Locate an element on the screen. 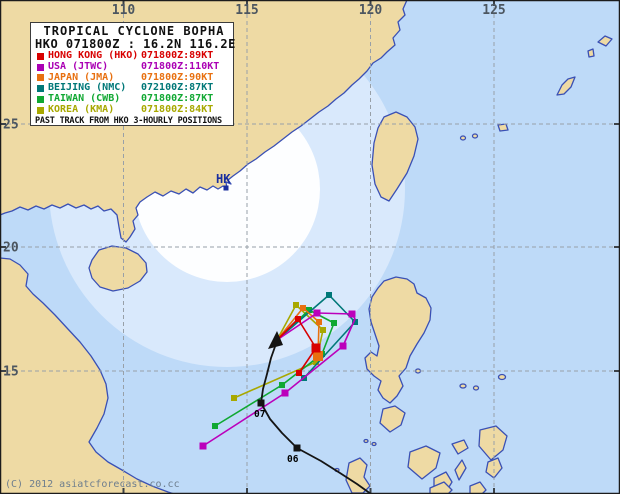 The width and height of the screenshot is (620, 494). legend-row: KOREA (KMA) 071800Z:84KT is located at coordinates (134, 109).